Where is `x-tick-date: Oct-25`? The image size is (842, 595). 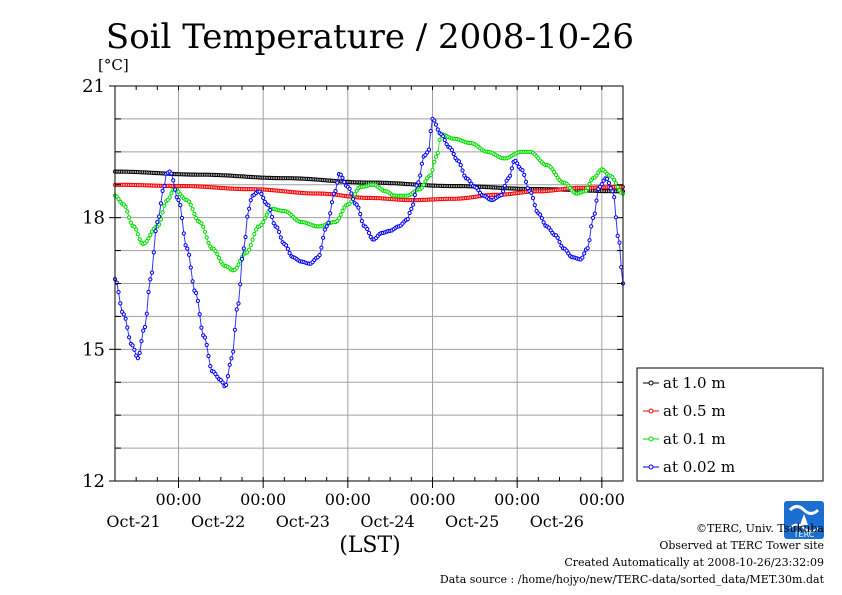
x-tick-date: Oct-25 is located at coordinates (472, 521).